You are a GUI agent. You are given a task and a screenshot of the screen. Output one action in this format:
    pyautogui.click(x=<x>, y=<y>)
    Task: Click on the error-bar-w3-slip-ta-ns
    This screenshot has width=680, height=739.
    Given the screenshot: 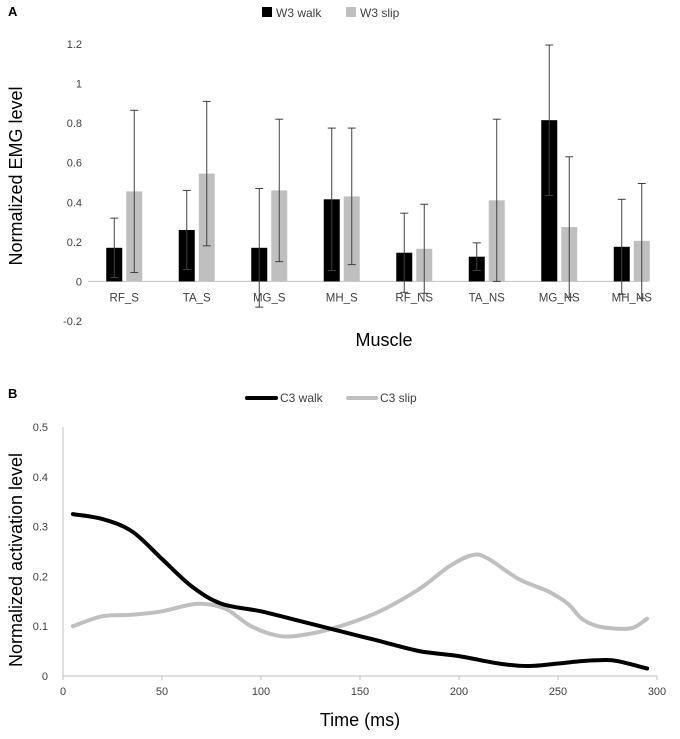 What is the action you would take?
    pyautogui.click(x=496, y=200)
    